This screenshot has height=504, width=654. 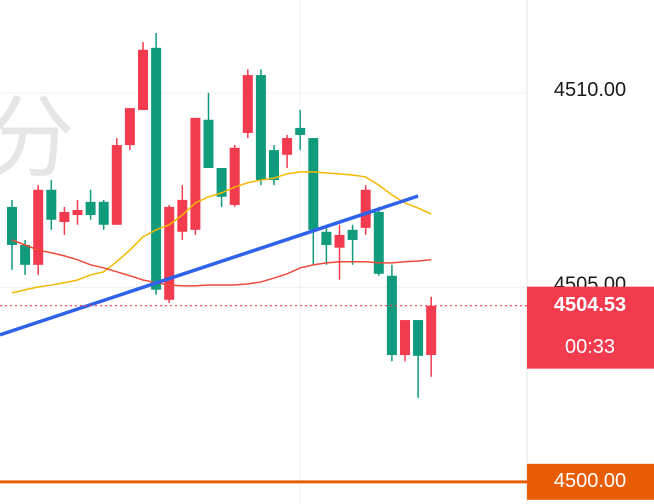 I want to click on level-label: 4500.00, so click(x=590, y=481).